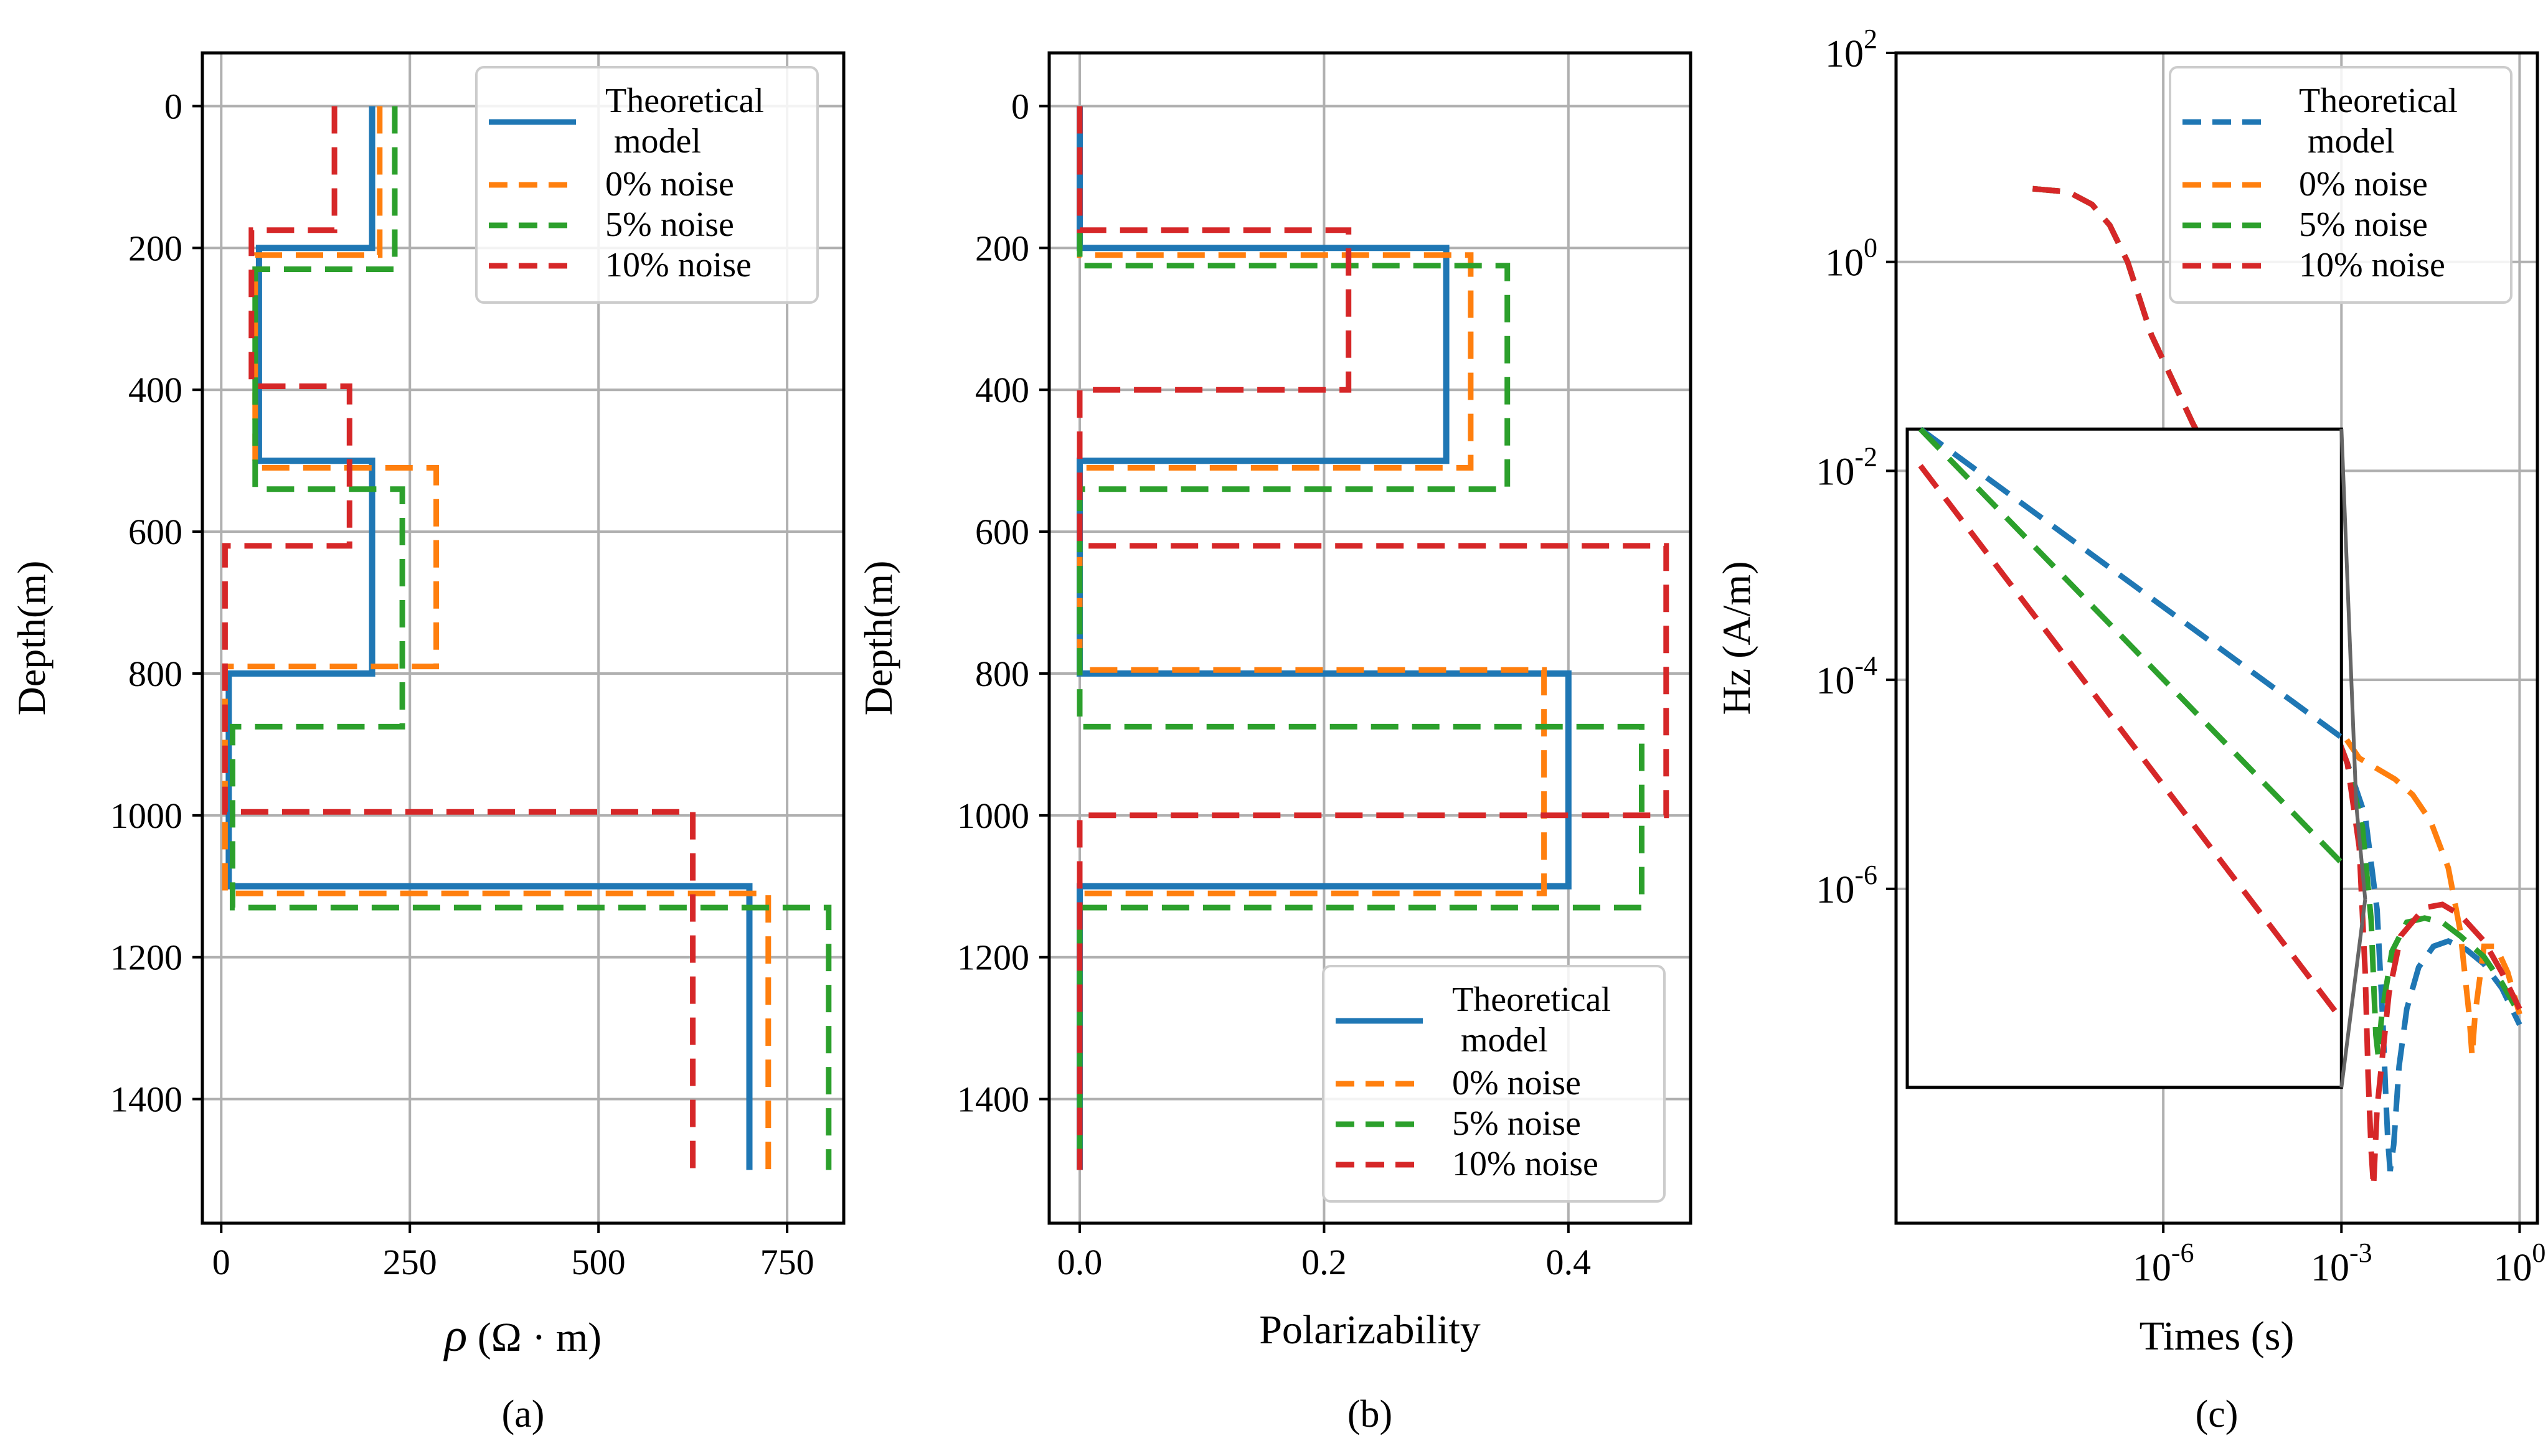  I want to click on legend-b-label-theoretical-1: Theoretical, so click(1531, 999).